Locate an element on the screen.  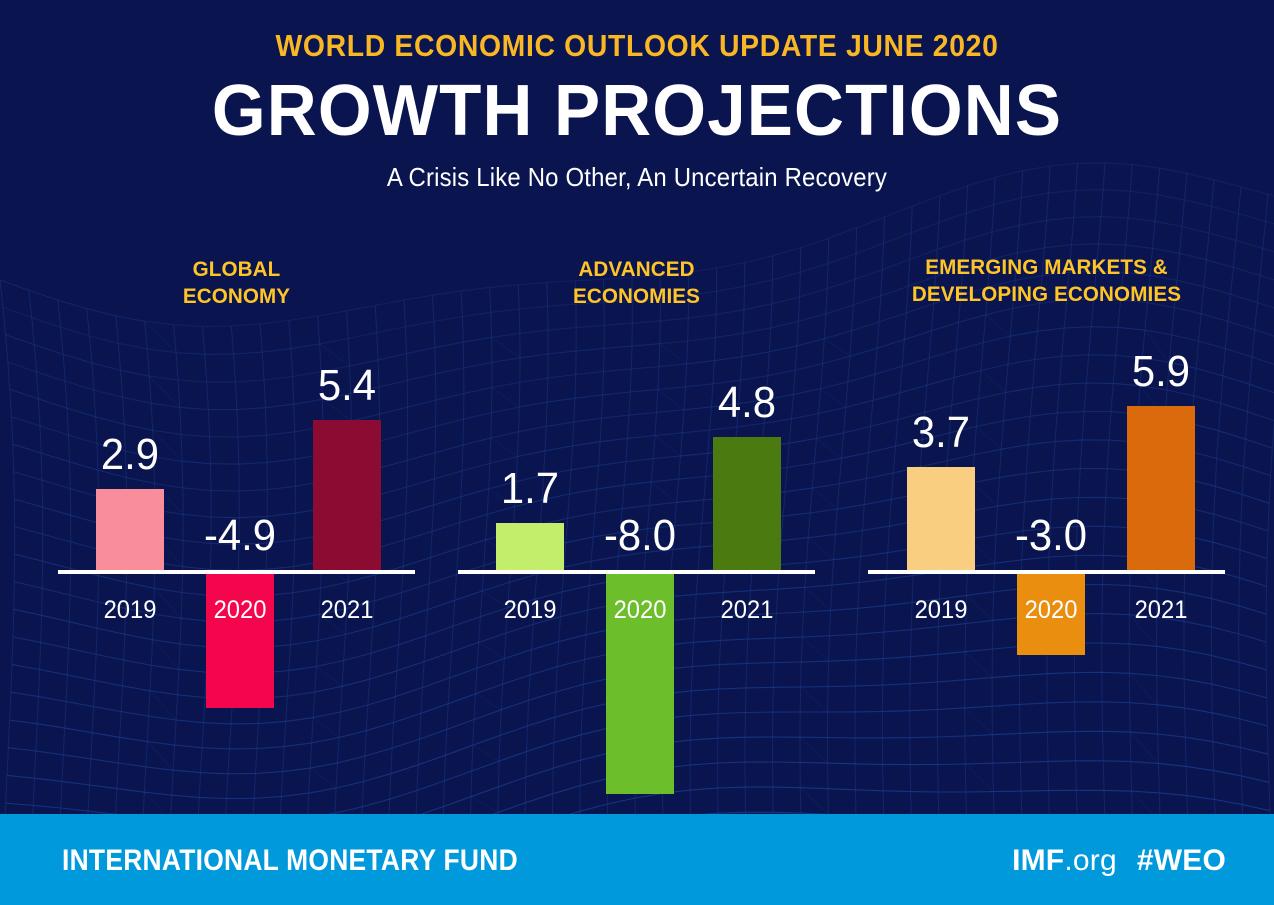
page-title: GROWTH PROJECTIONS is located at coordinates (637, 111).